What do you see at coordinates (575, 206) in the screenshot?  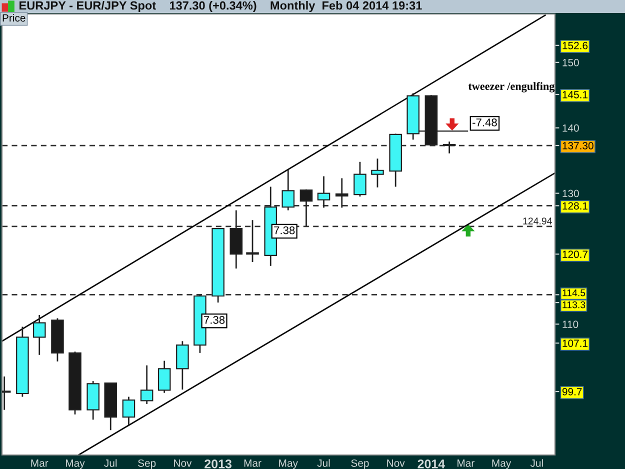 I see `y-tick-label: 128.1` at bounding box center [575, 206].